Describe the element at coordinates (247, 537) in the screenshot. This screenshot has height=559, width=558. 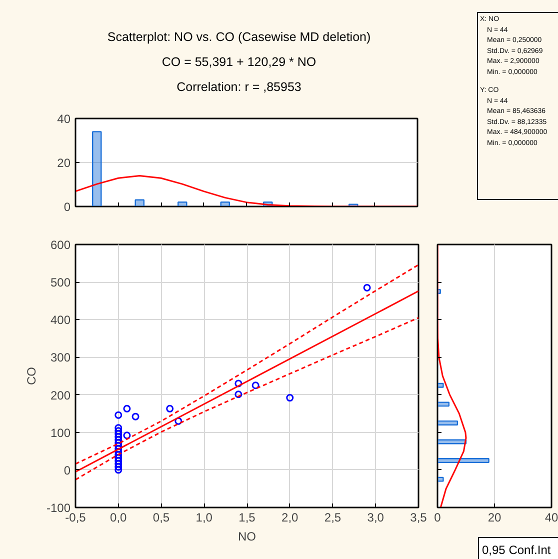
I see `x-axis-title: NO` at that location.